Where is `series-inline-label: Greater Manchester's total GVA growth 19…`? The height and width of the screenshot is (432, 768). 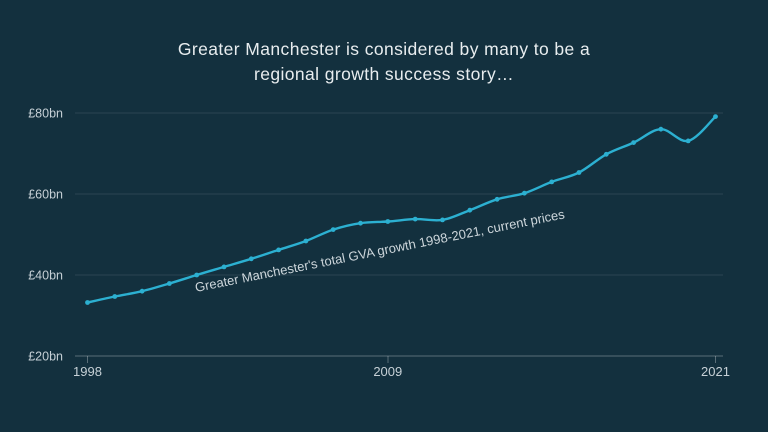 series-inline-label: Greater Manchester's total GVA growth 19… is located at coordinates (380, 250).